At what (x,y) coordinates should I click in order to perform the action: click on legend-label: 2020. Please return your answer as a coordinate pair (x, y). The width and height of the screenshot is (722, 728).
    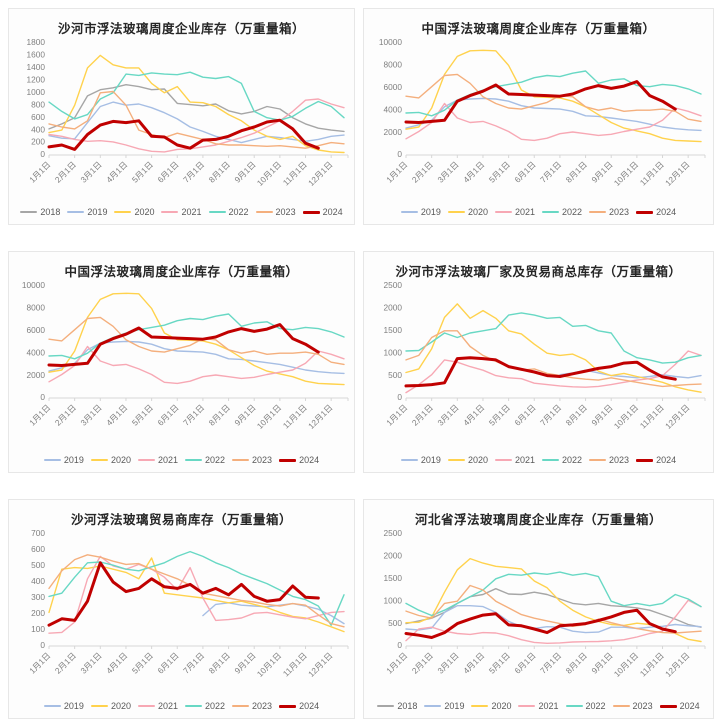
    Looking at the image, I should click on (501, 706).